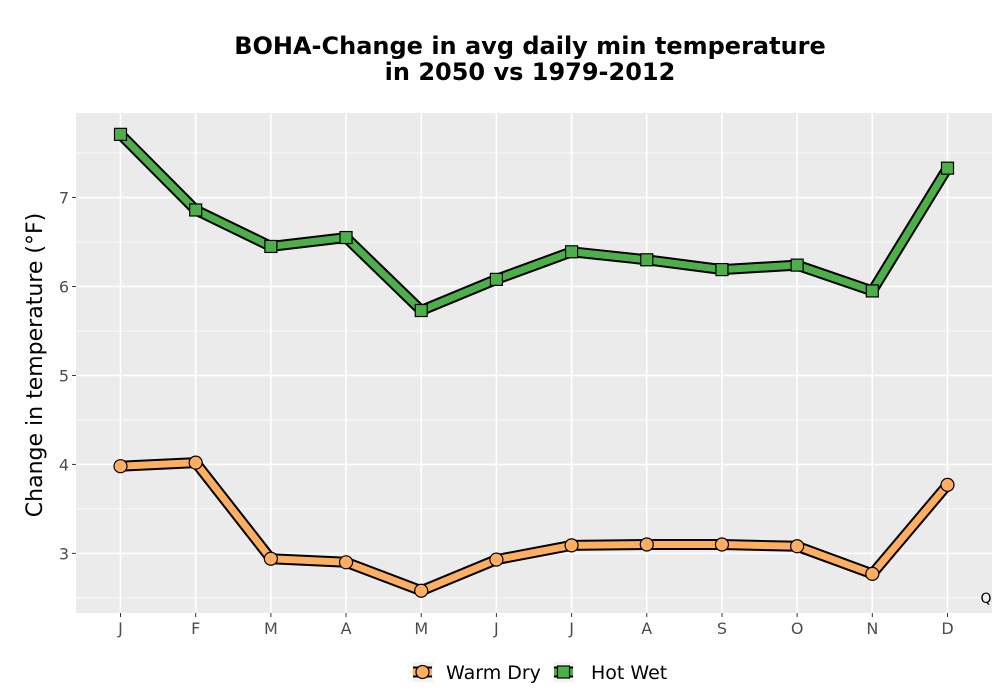  Describe the element at coordinates (493, 673) in the screenshot. I see `legend-label: Warm Dry` at that location.